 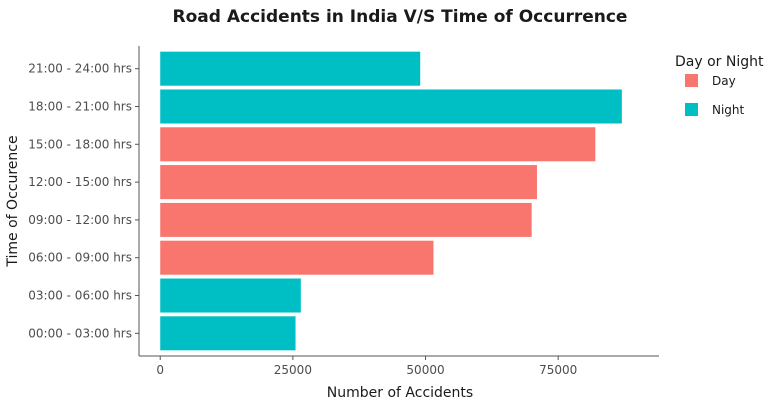 What do you see at coordinates (366, 366) in the screenshot?
I see `x-ticks-group: 0 25000 50000 75000` at bounding box center [366, 366].